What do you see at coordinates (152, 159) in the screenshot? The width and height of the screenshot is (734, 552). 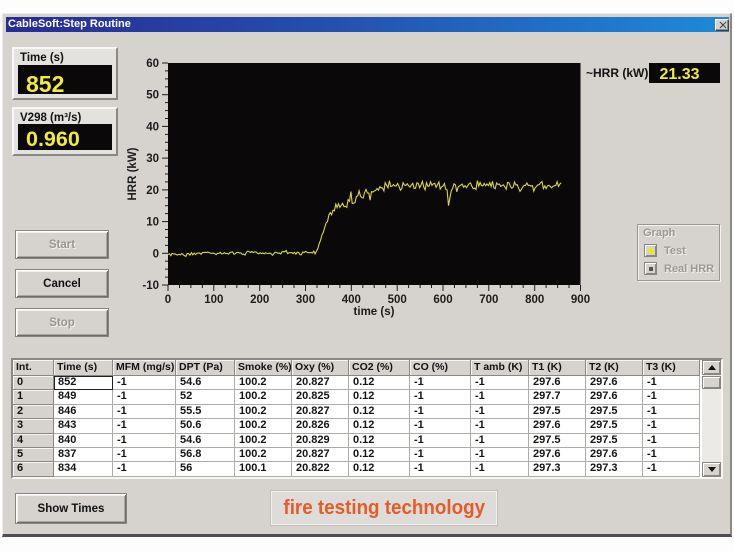 I see `svg-text: 30` at bounding box center [152, 159].